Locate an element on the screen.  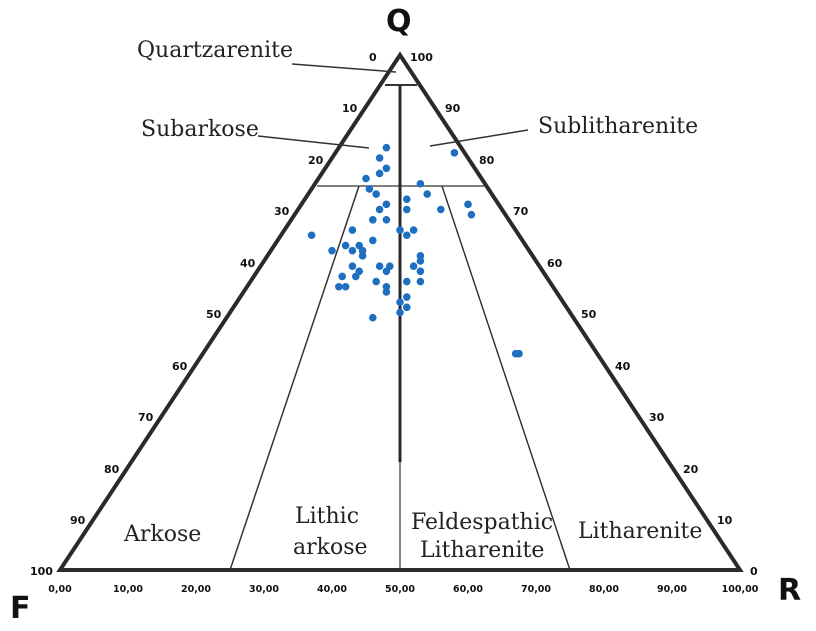
right-axis-tick: 50 is located at coordinates (589, 314).